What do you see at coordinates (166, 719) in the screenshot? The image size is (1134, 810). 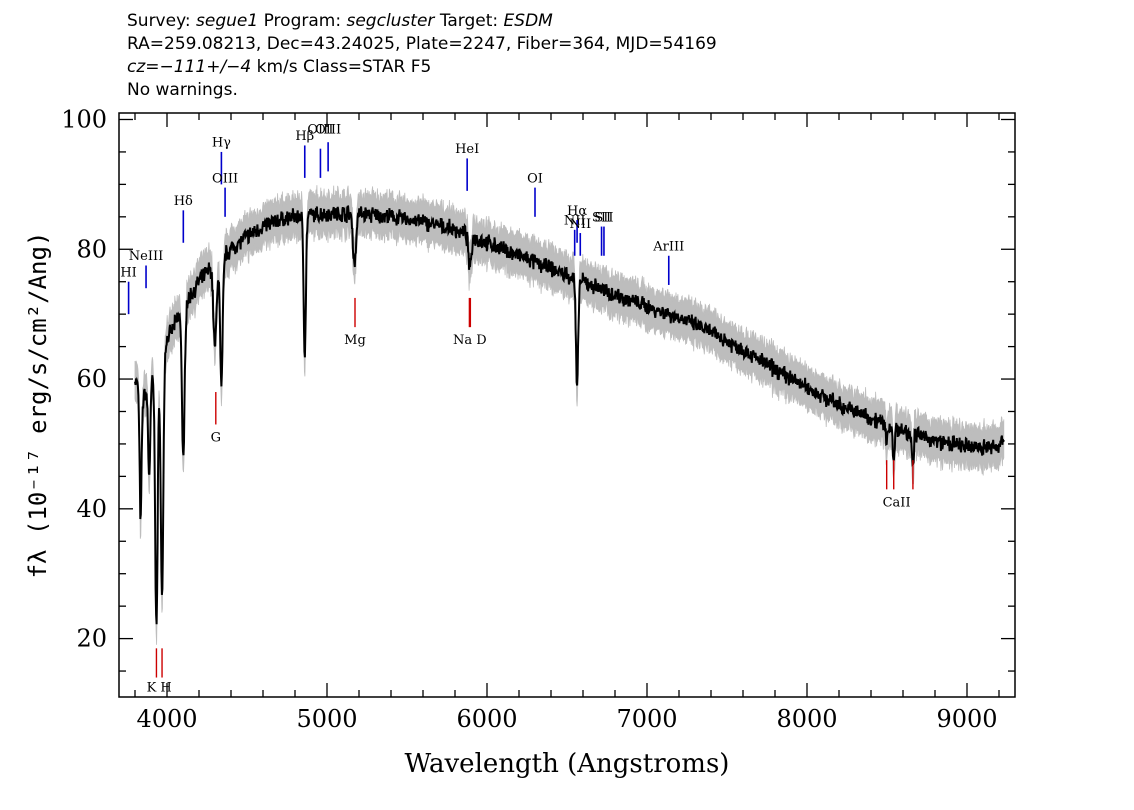 I see `x-tick-label: 4000` at bounding box center [166, 719].